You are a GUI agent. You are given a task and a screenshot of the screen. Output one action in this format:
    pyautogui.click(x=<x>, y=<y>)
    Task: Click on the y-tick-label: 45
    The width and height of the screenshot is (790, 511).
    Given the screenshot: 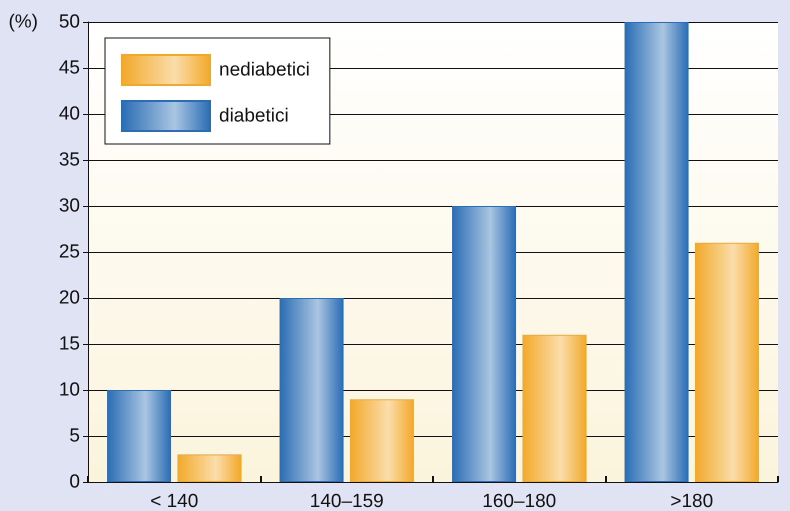 What is the action you would take?
    pyautogui.click(x=69, y=68)
    